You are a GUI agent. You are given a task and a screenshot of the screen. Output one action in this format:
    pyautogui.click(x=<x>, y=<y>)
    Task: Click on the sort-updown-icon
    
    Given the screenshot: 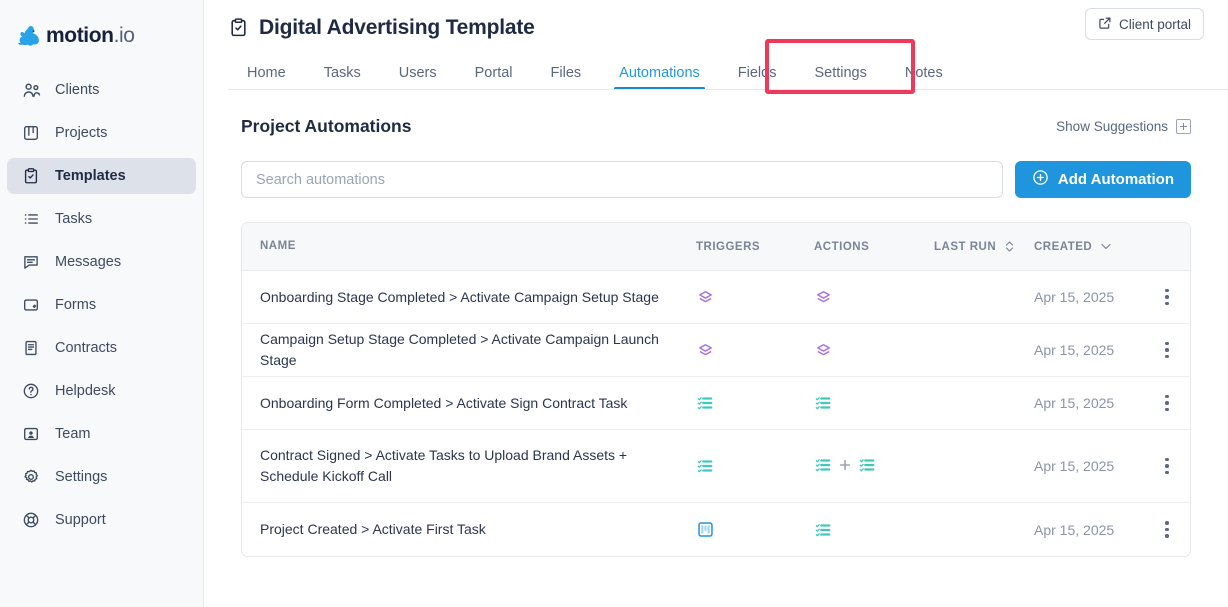 What is the action you would take?
    pyautogui.click(x=1009, y=246)
    